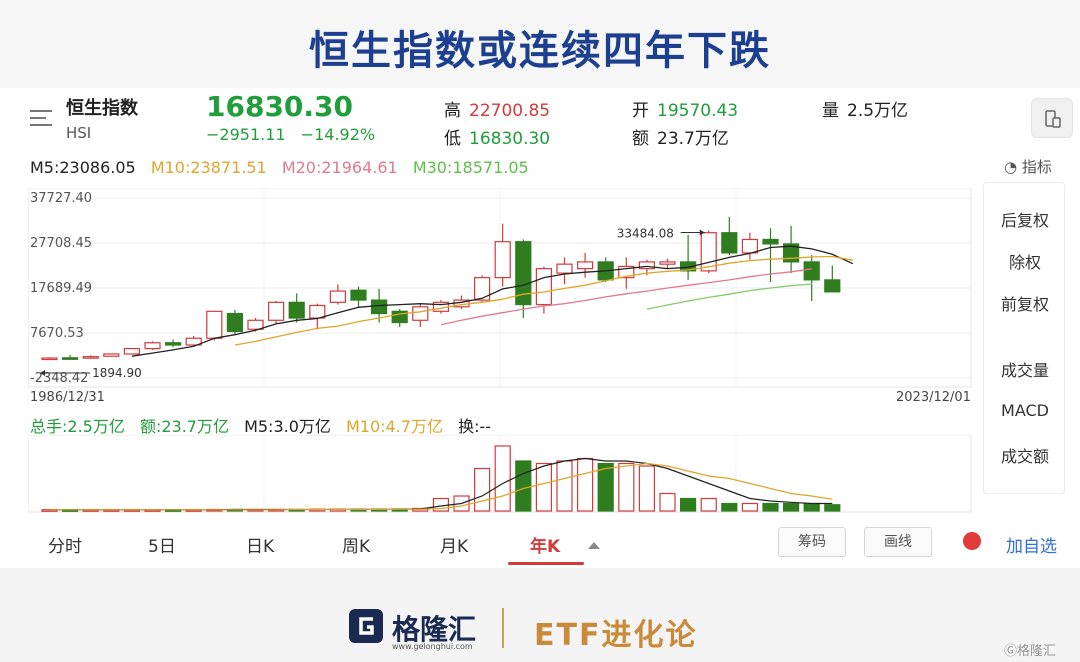  Describe the element at coordinates (83, 167) in the screenshot. I see `ma5-value: M5:23086.05` at that location.